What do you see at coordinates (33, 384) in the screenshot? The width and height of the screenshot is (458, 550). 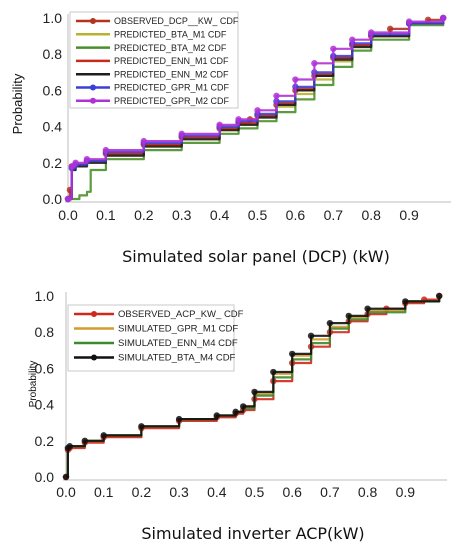 I see `chart-2-y-axis-label: Probability` at bounding box center [33, 384].